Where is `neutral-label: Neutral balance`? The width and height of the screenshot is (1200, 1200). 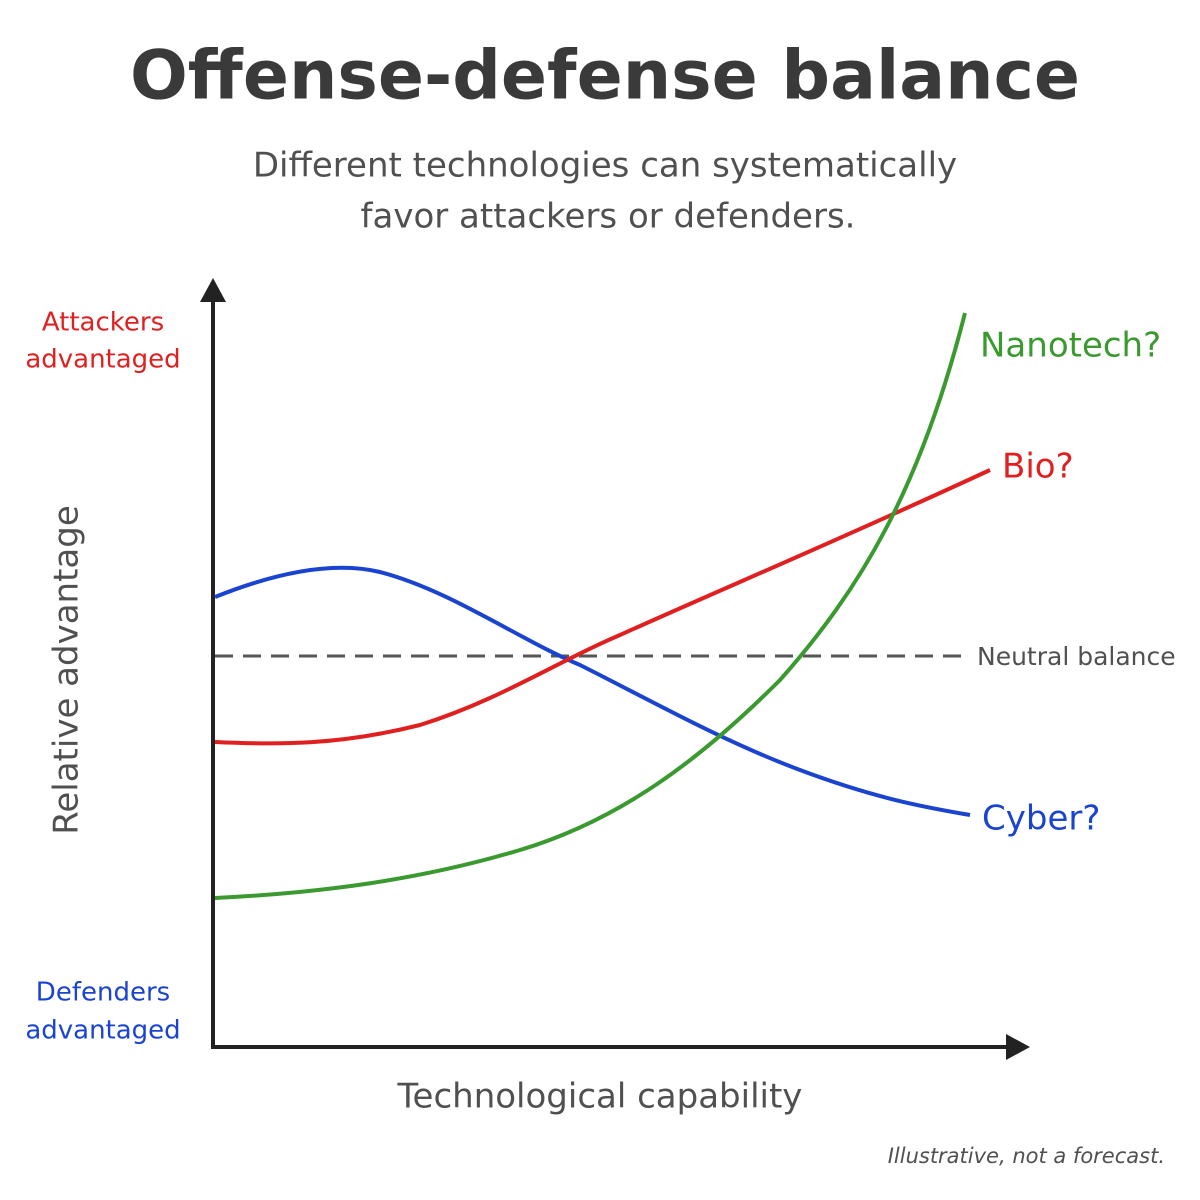
neutral-label: Neutral balance is located at coordinates (1076, 656).